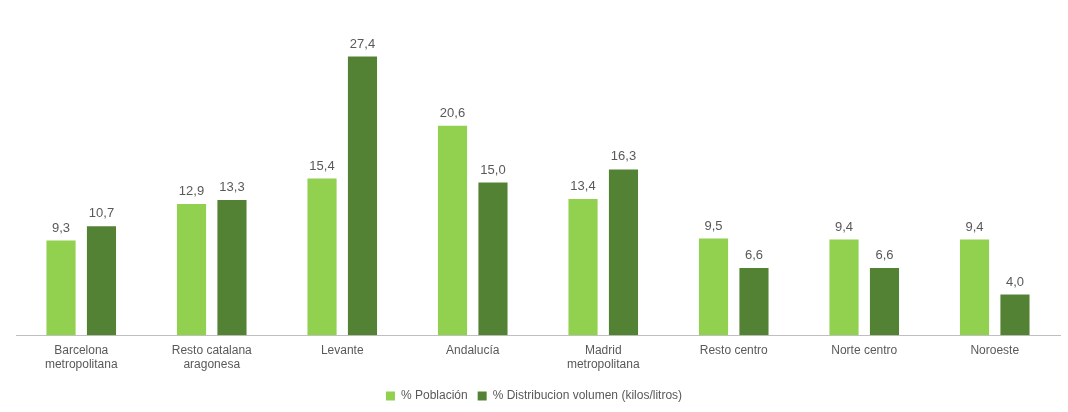  I want to click on data-label: 15,4, so click(322, 165).